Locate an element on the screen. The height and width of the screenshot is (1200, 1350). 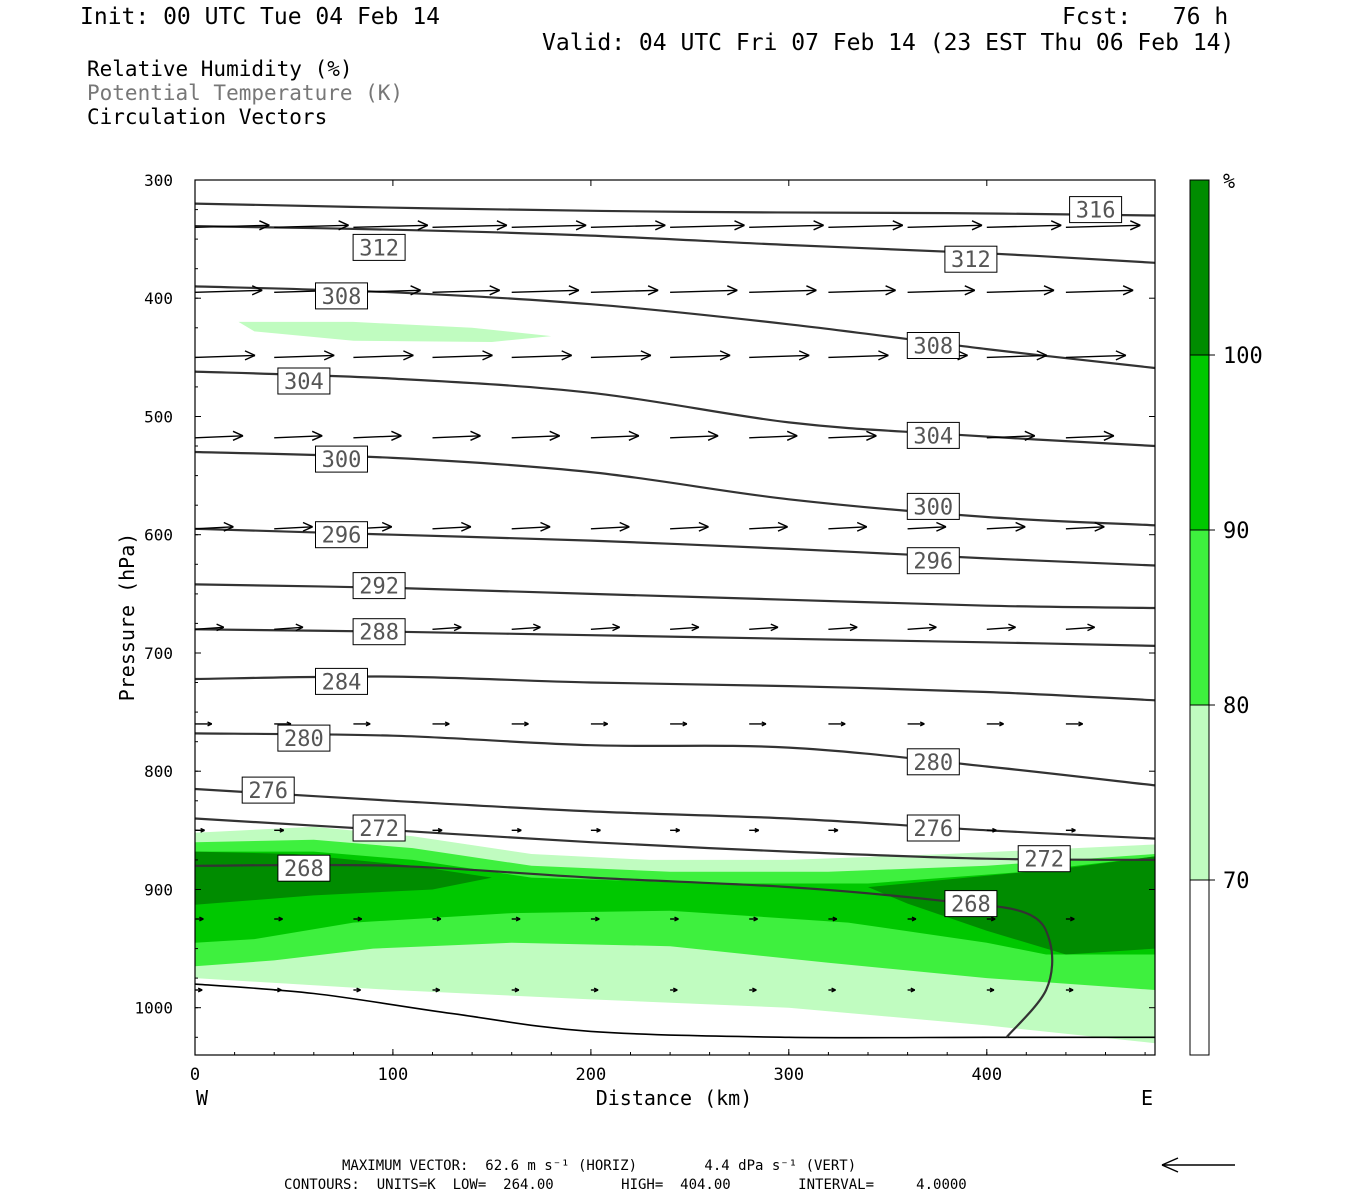
legend-relative-humidity: Relative Humidity (%) is located at coordinates (220, 69).